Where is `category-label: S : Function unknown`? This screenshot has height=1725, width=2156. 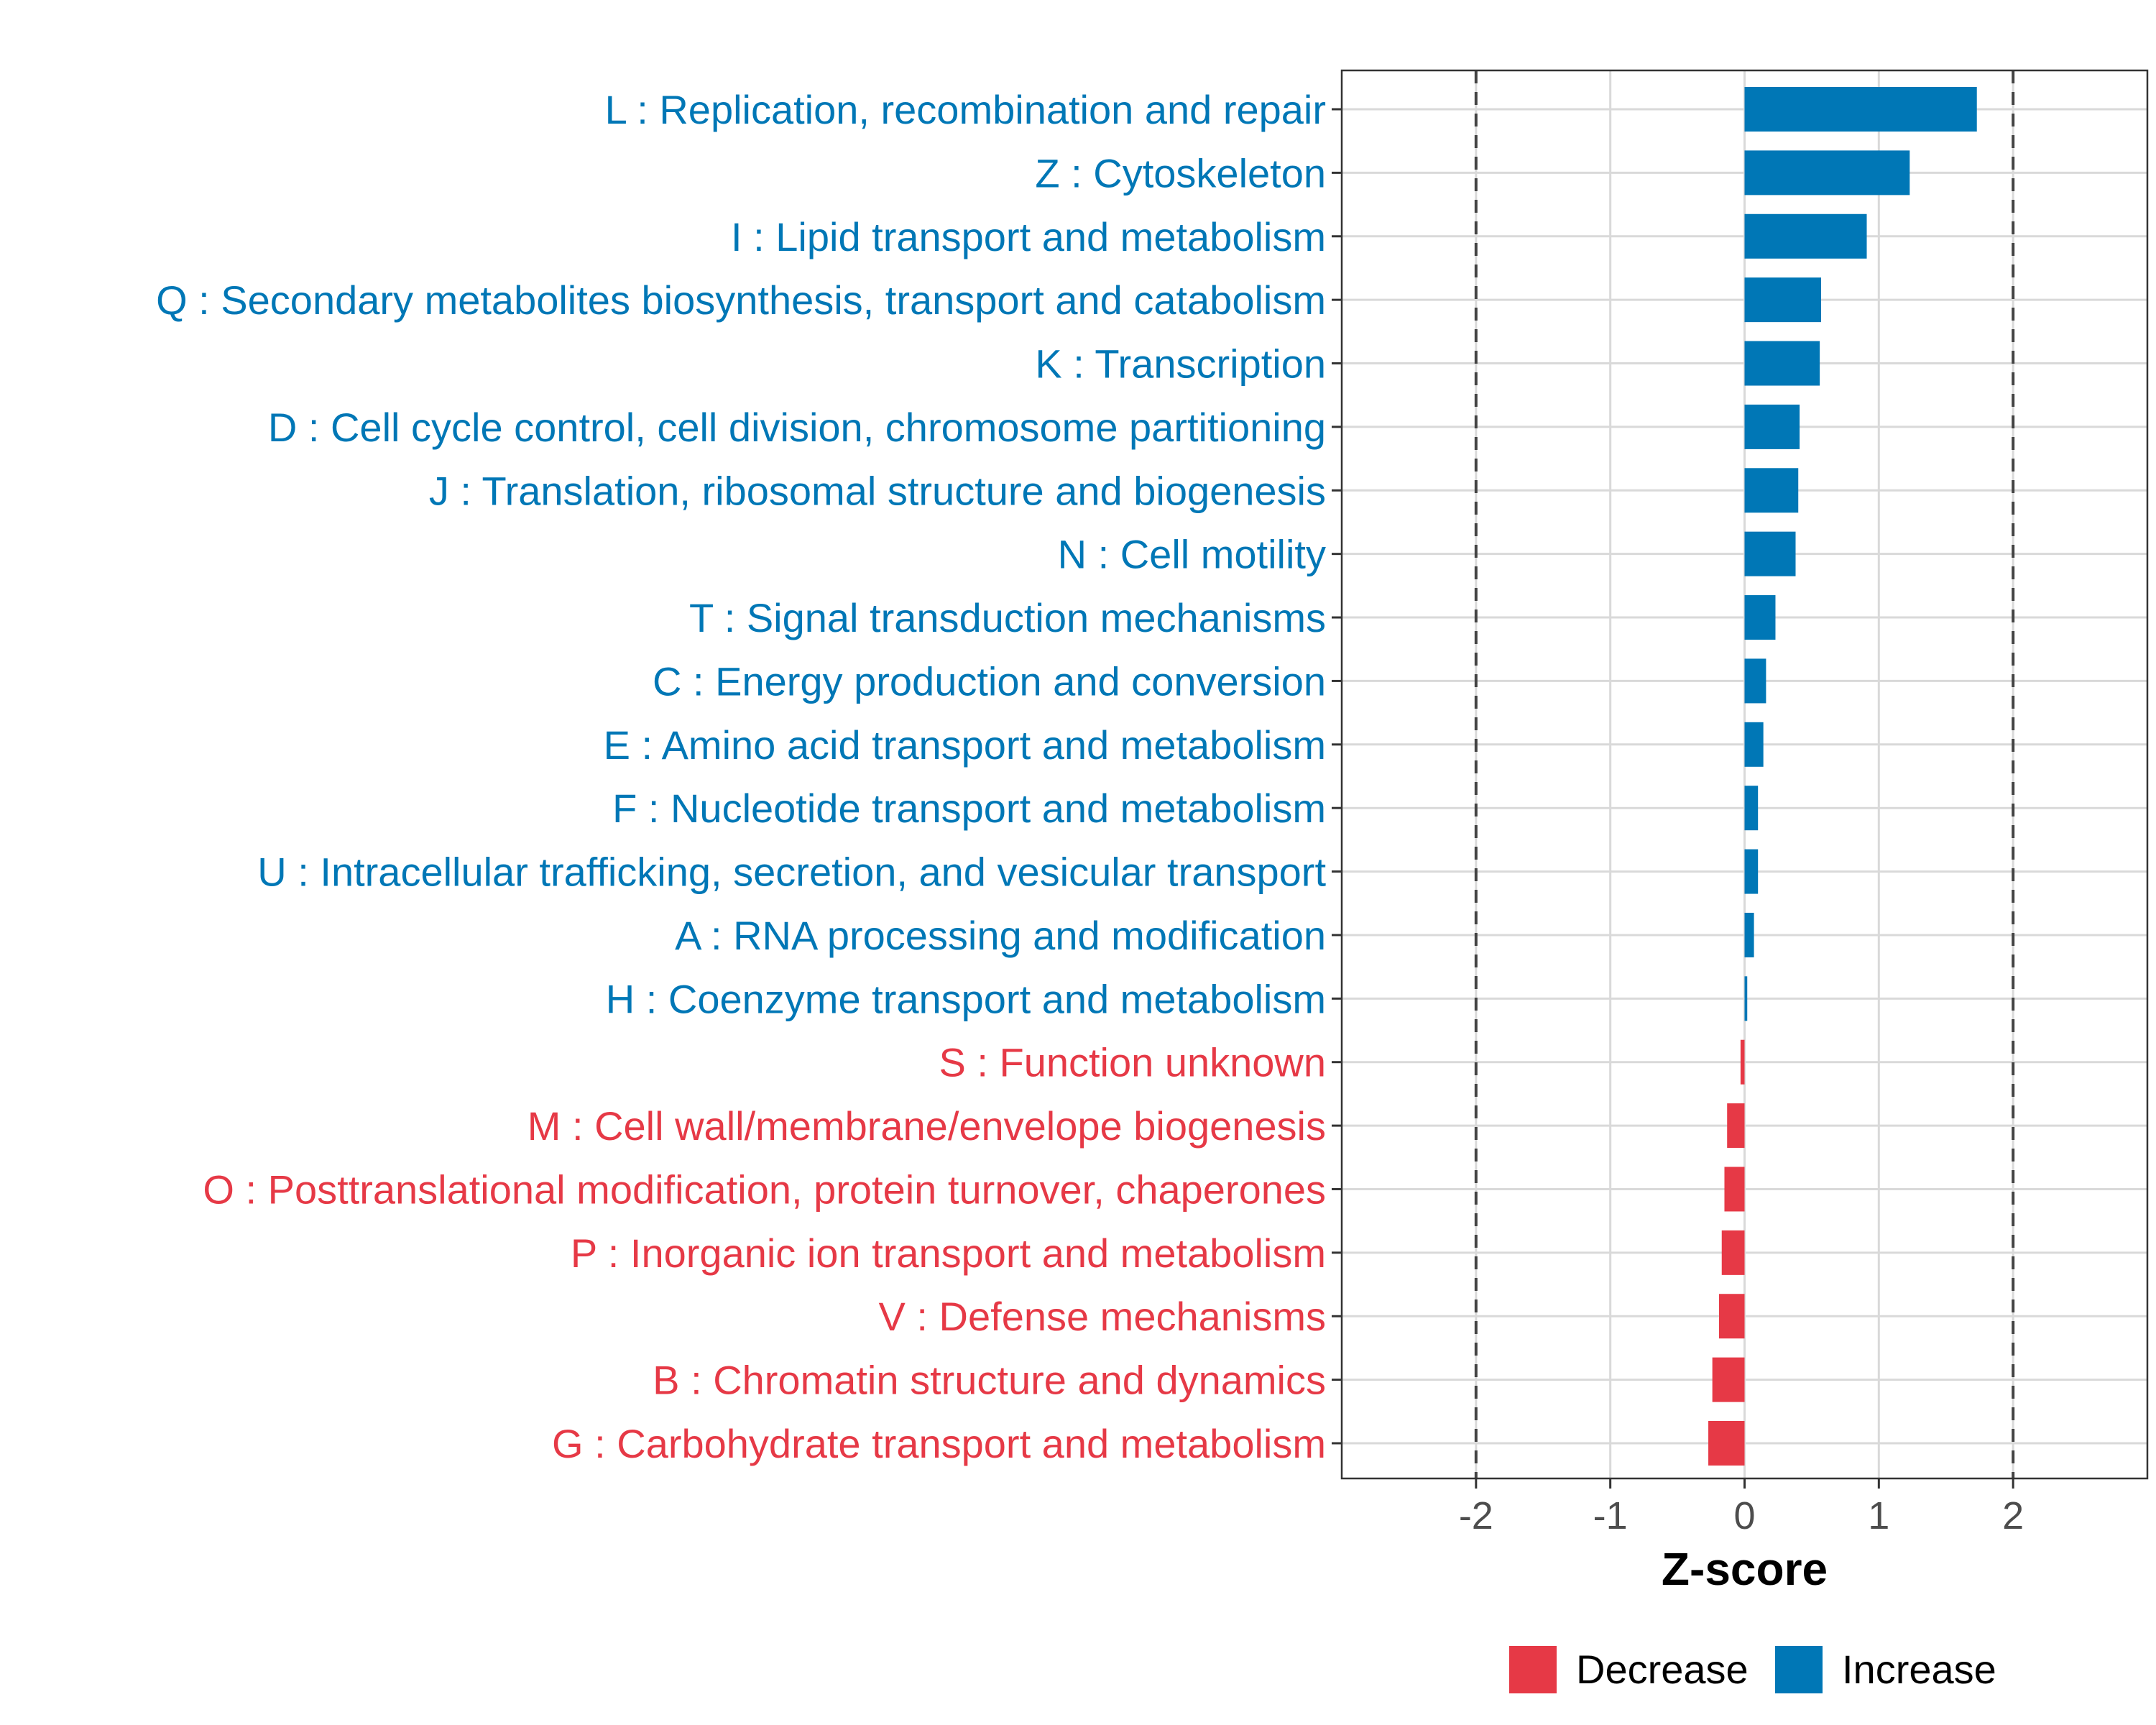 category-label: S : Function unknown is located at coordinates (1133, 1062).